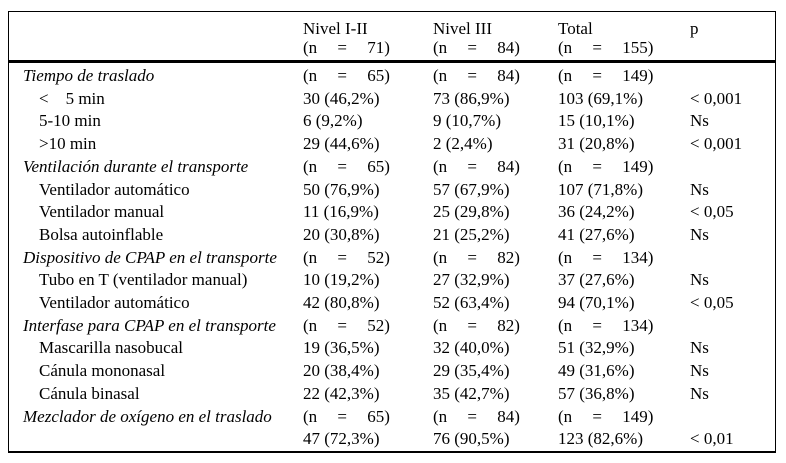 This screenshot has height=463, width=786. What do you see at coordinates (341, 98) in the screenshot?
I see `cell-nivel12: 30 (46,2%)` at bounding box center [341, 98].